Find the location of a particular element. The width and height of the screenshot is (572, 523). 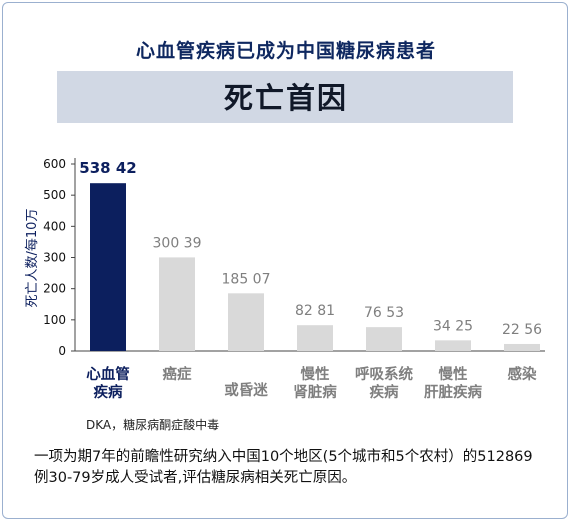

chart-subtitle: 死亡首因 is located at coordinates (285, 98).